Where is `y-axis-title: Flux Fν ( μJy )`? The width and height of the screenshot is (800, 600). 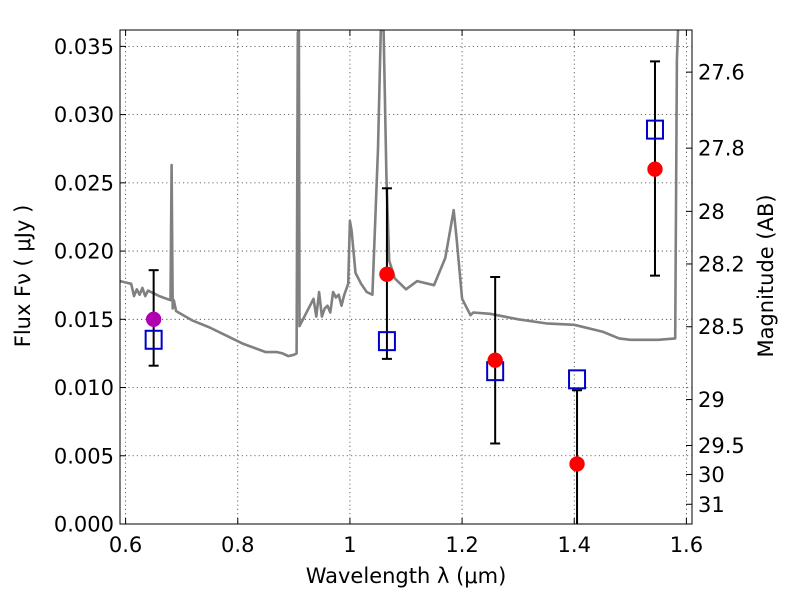
y-axis-title: Flux Fν ( μJy ) is located at coordinates (23, 276).